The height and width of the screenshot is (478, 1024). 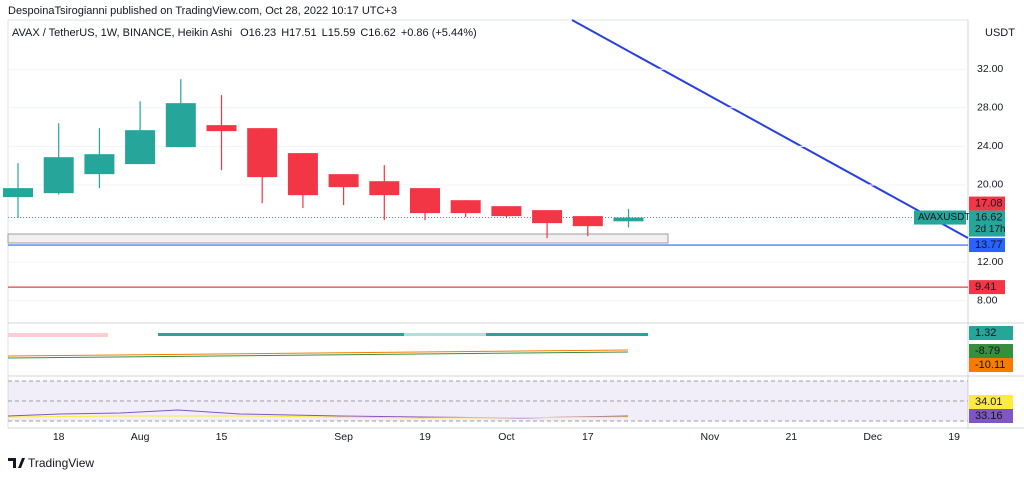 What do you see at coordinates (298, 33) in the screenshot?
I see `legend-value: H17.51` at bounding box center [298, 33].